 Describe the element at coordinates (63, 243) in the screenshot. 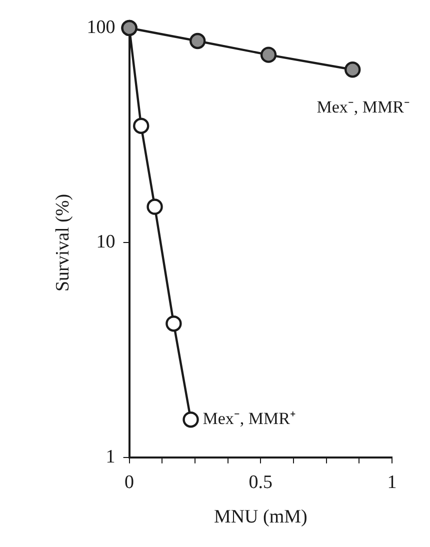

I see `y-axis-title: Survival (%)` at that location.